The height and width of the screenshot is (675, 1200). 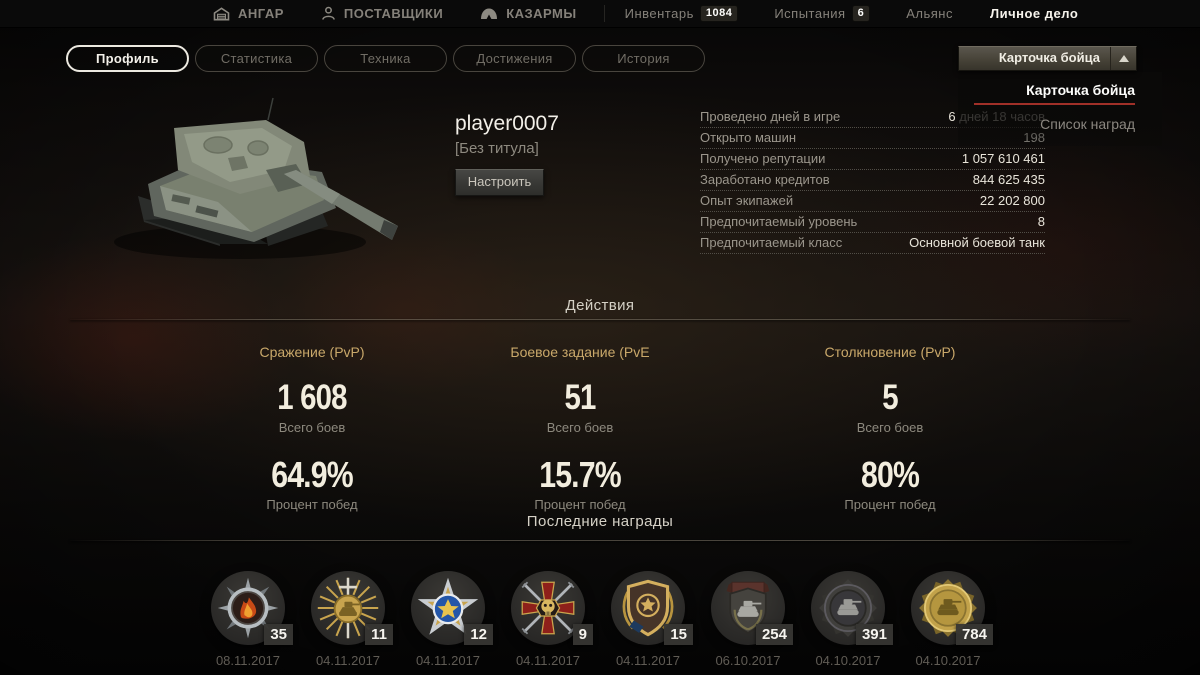 What do you see at coordinates (1003, 158) in the screenshot?
I see `stat-value: 1 057 610 461` at bounding box center [1003, 158].